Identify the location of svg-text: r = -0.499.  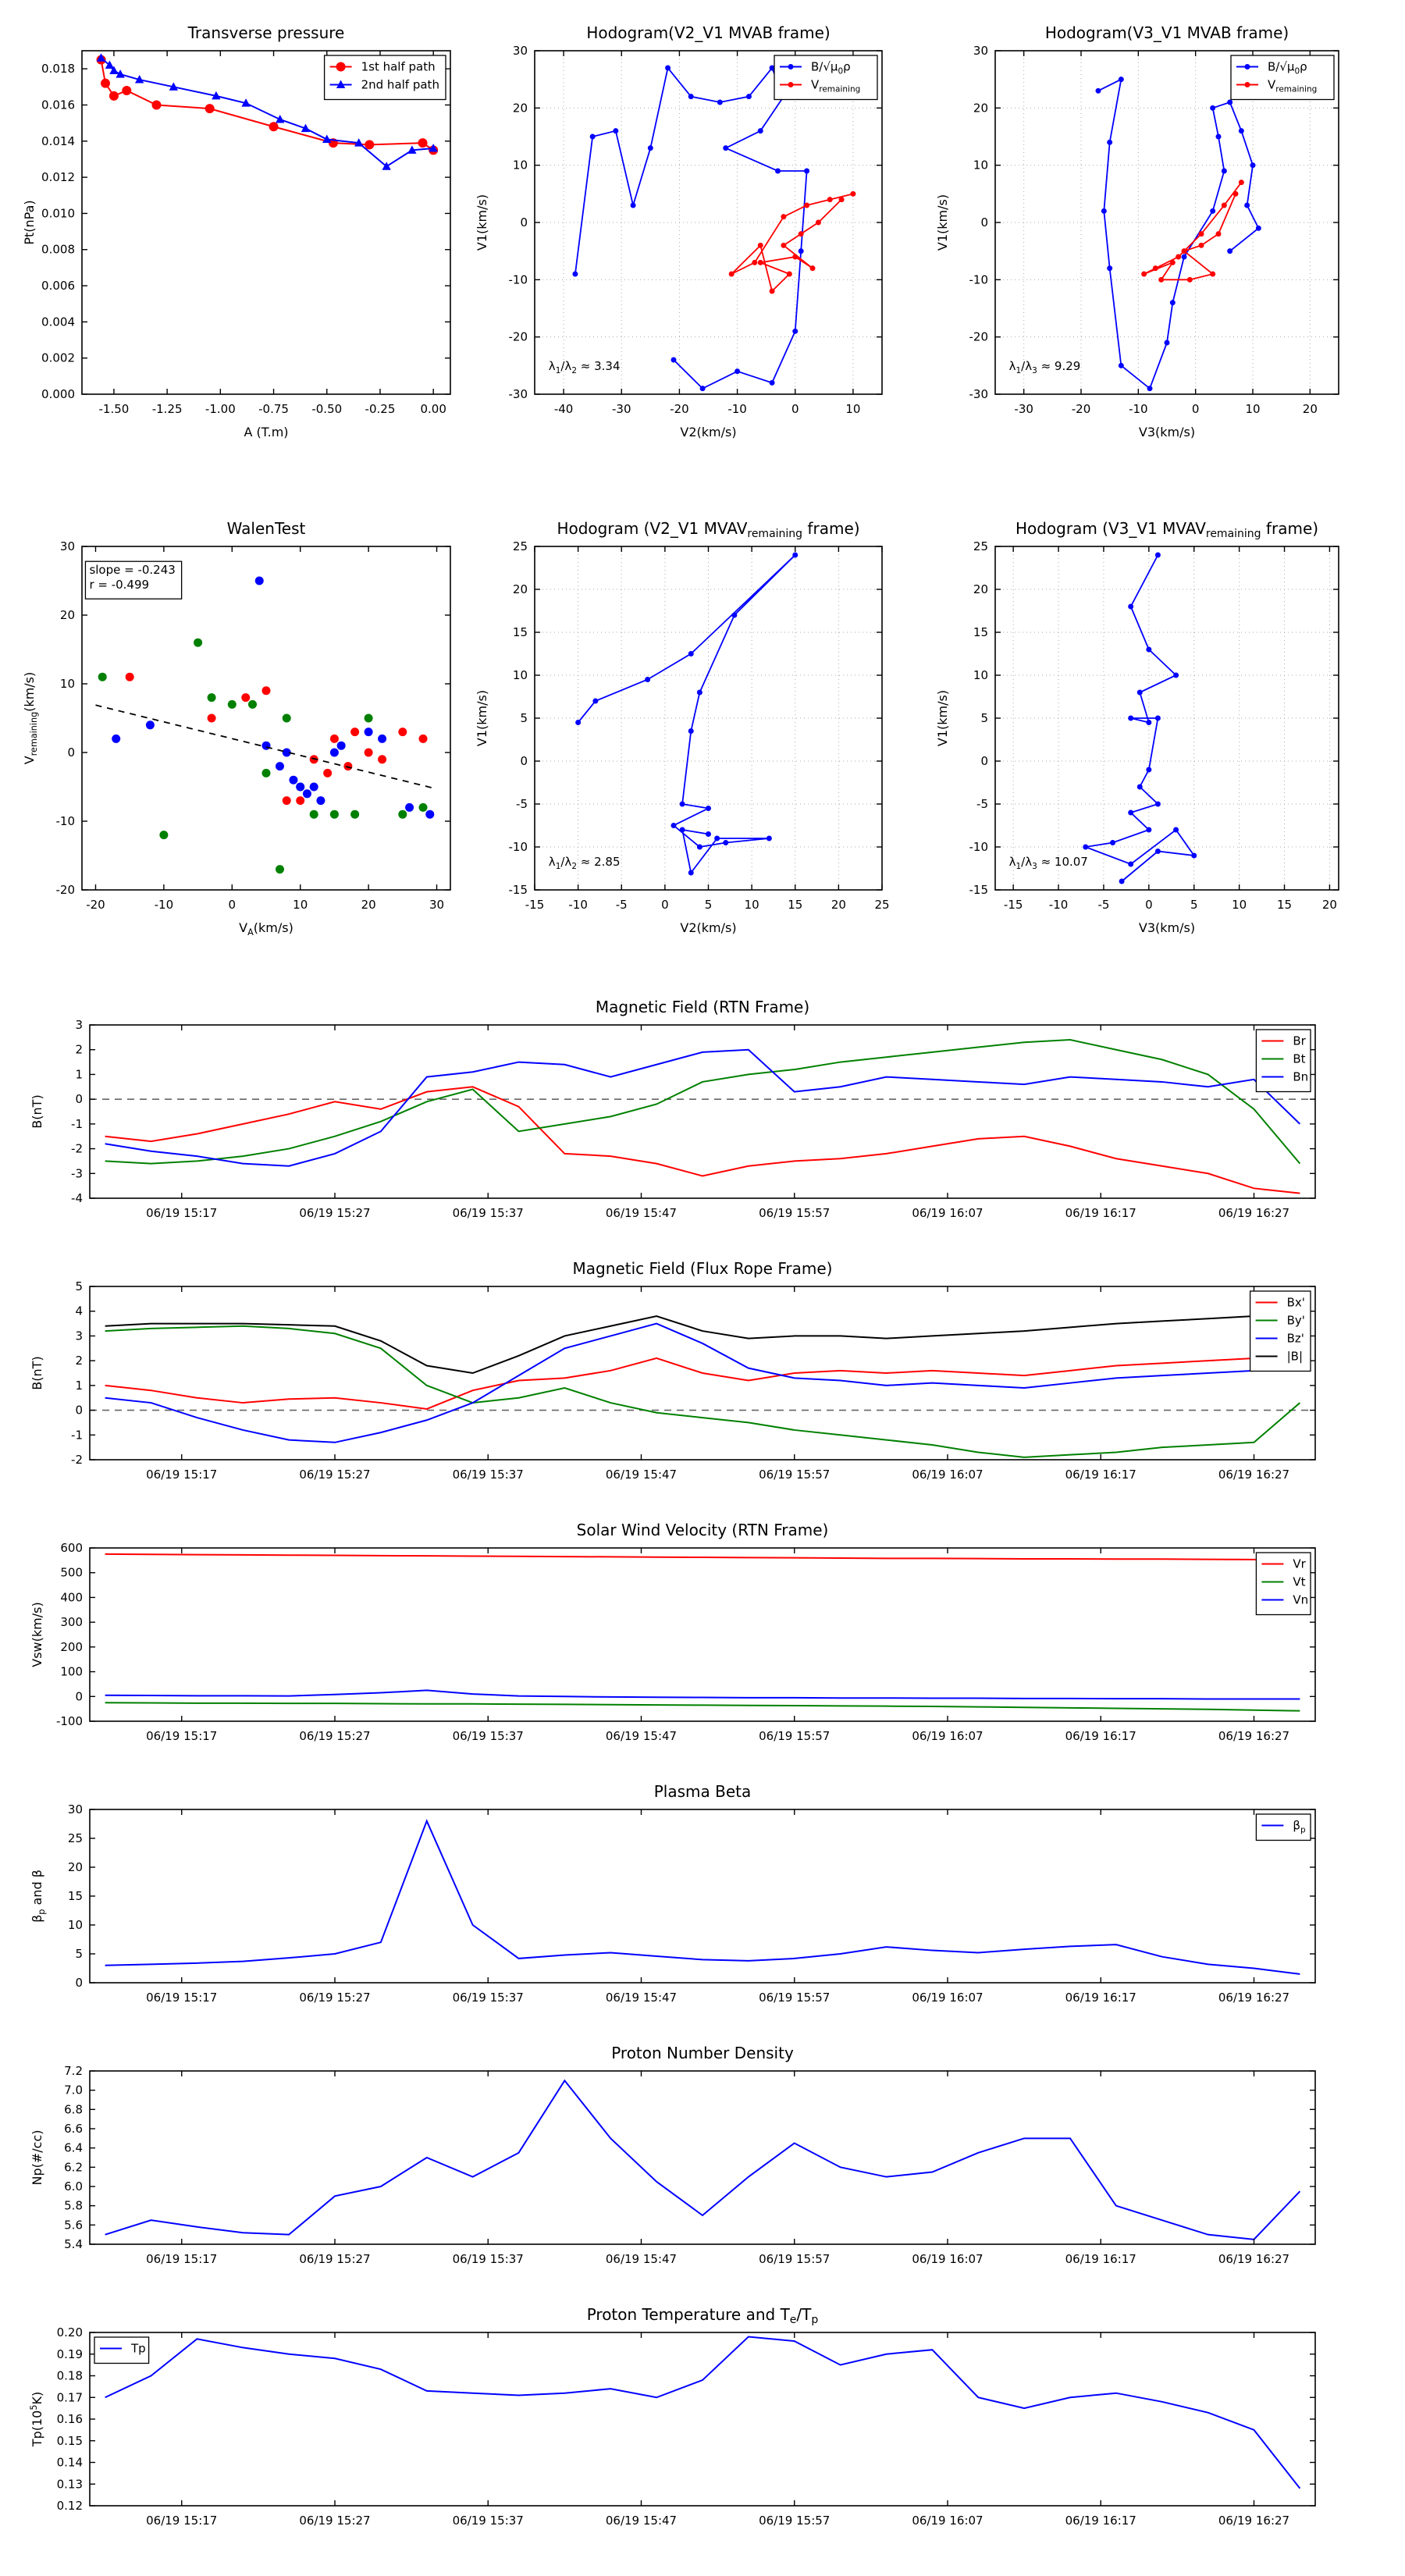
(119, 585).